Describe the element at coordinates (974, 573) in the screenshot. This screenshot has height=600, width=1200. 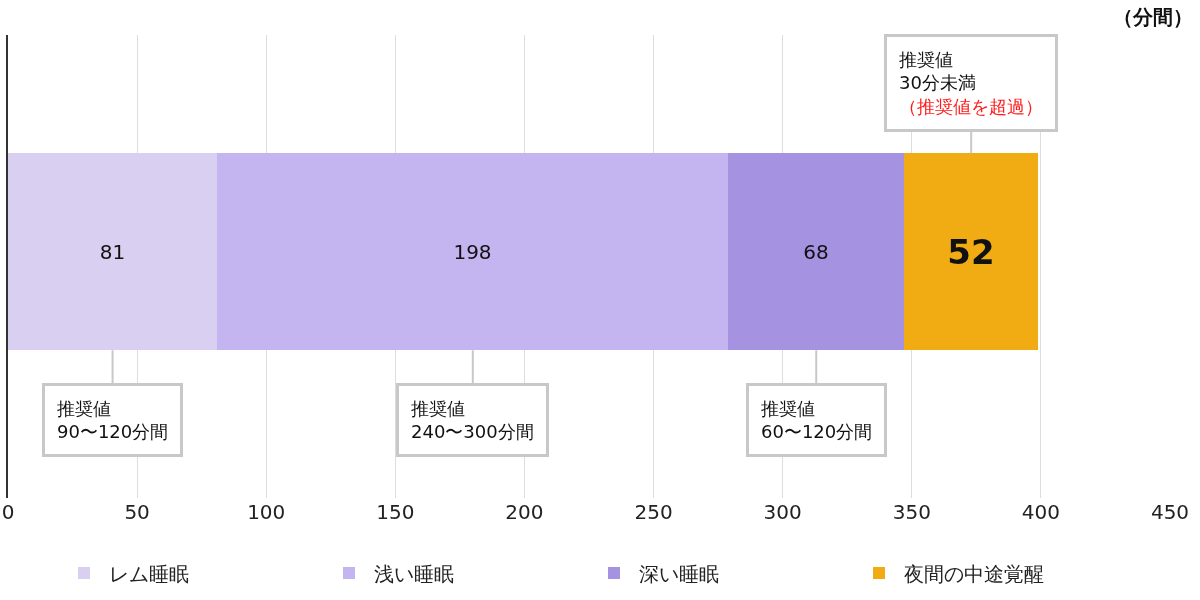
I see `legend-label: 夜間の中途覚醒` at that location.